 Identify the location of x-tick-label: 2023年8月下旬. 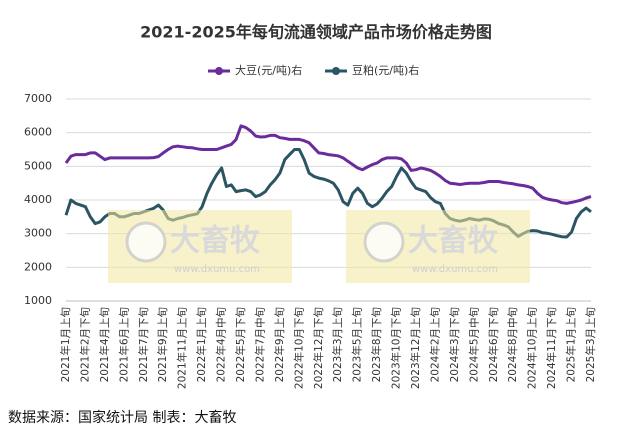
(376, 344).